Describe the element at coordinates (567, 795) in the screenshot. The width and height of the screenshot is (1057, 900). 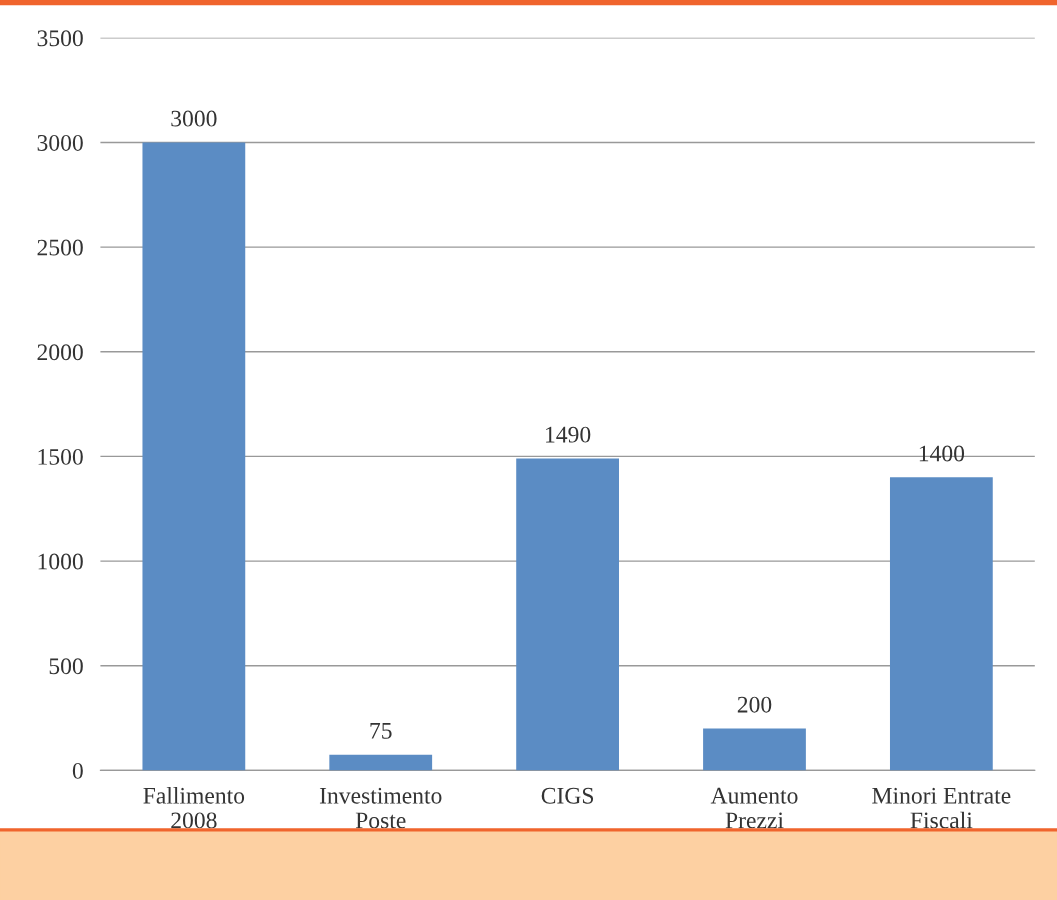
I see `x-tick-label: CIGS` at that location.